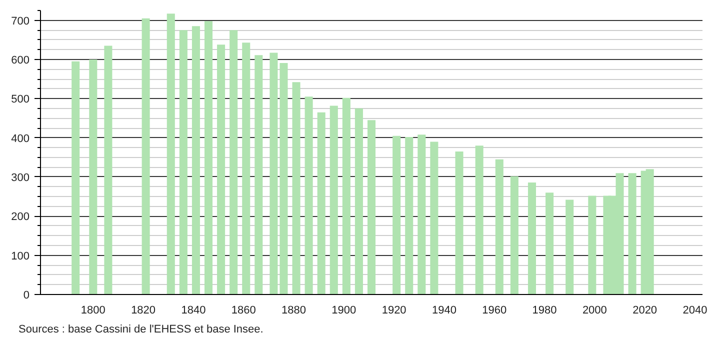  Describe the element at coordinates (20, 138) in the screenshot. I see `y-tick-label: 400` at that location.